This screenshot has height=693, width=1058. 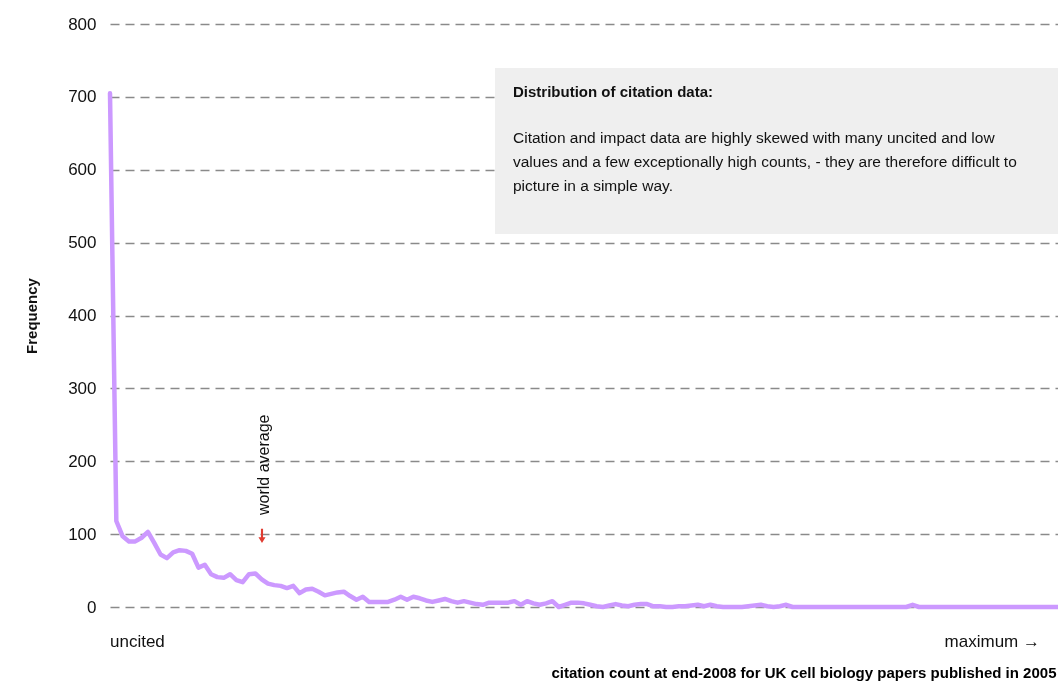 I want to click on y-tick-label: 600, so click(x=82, y=170).